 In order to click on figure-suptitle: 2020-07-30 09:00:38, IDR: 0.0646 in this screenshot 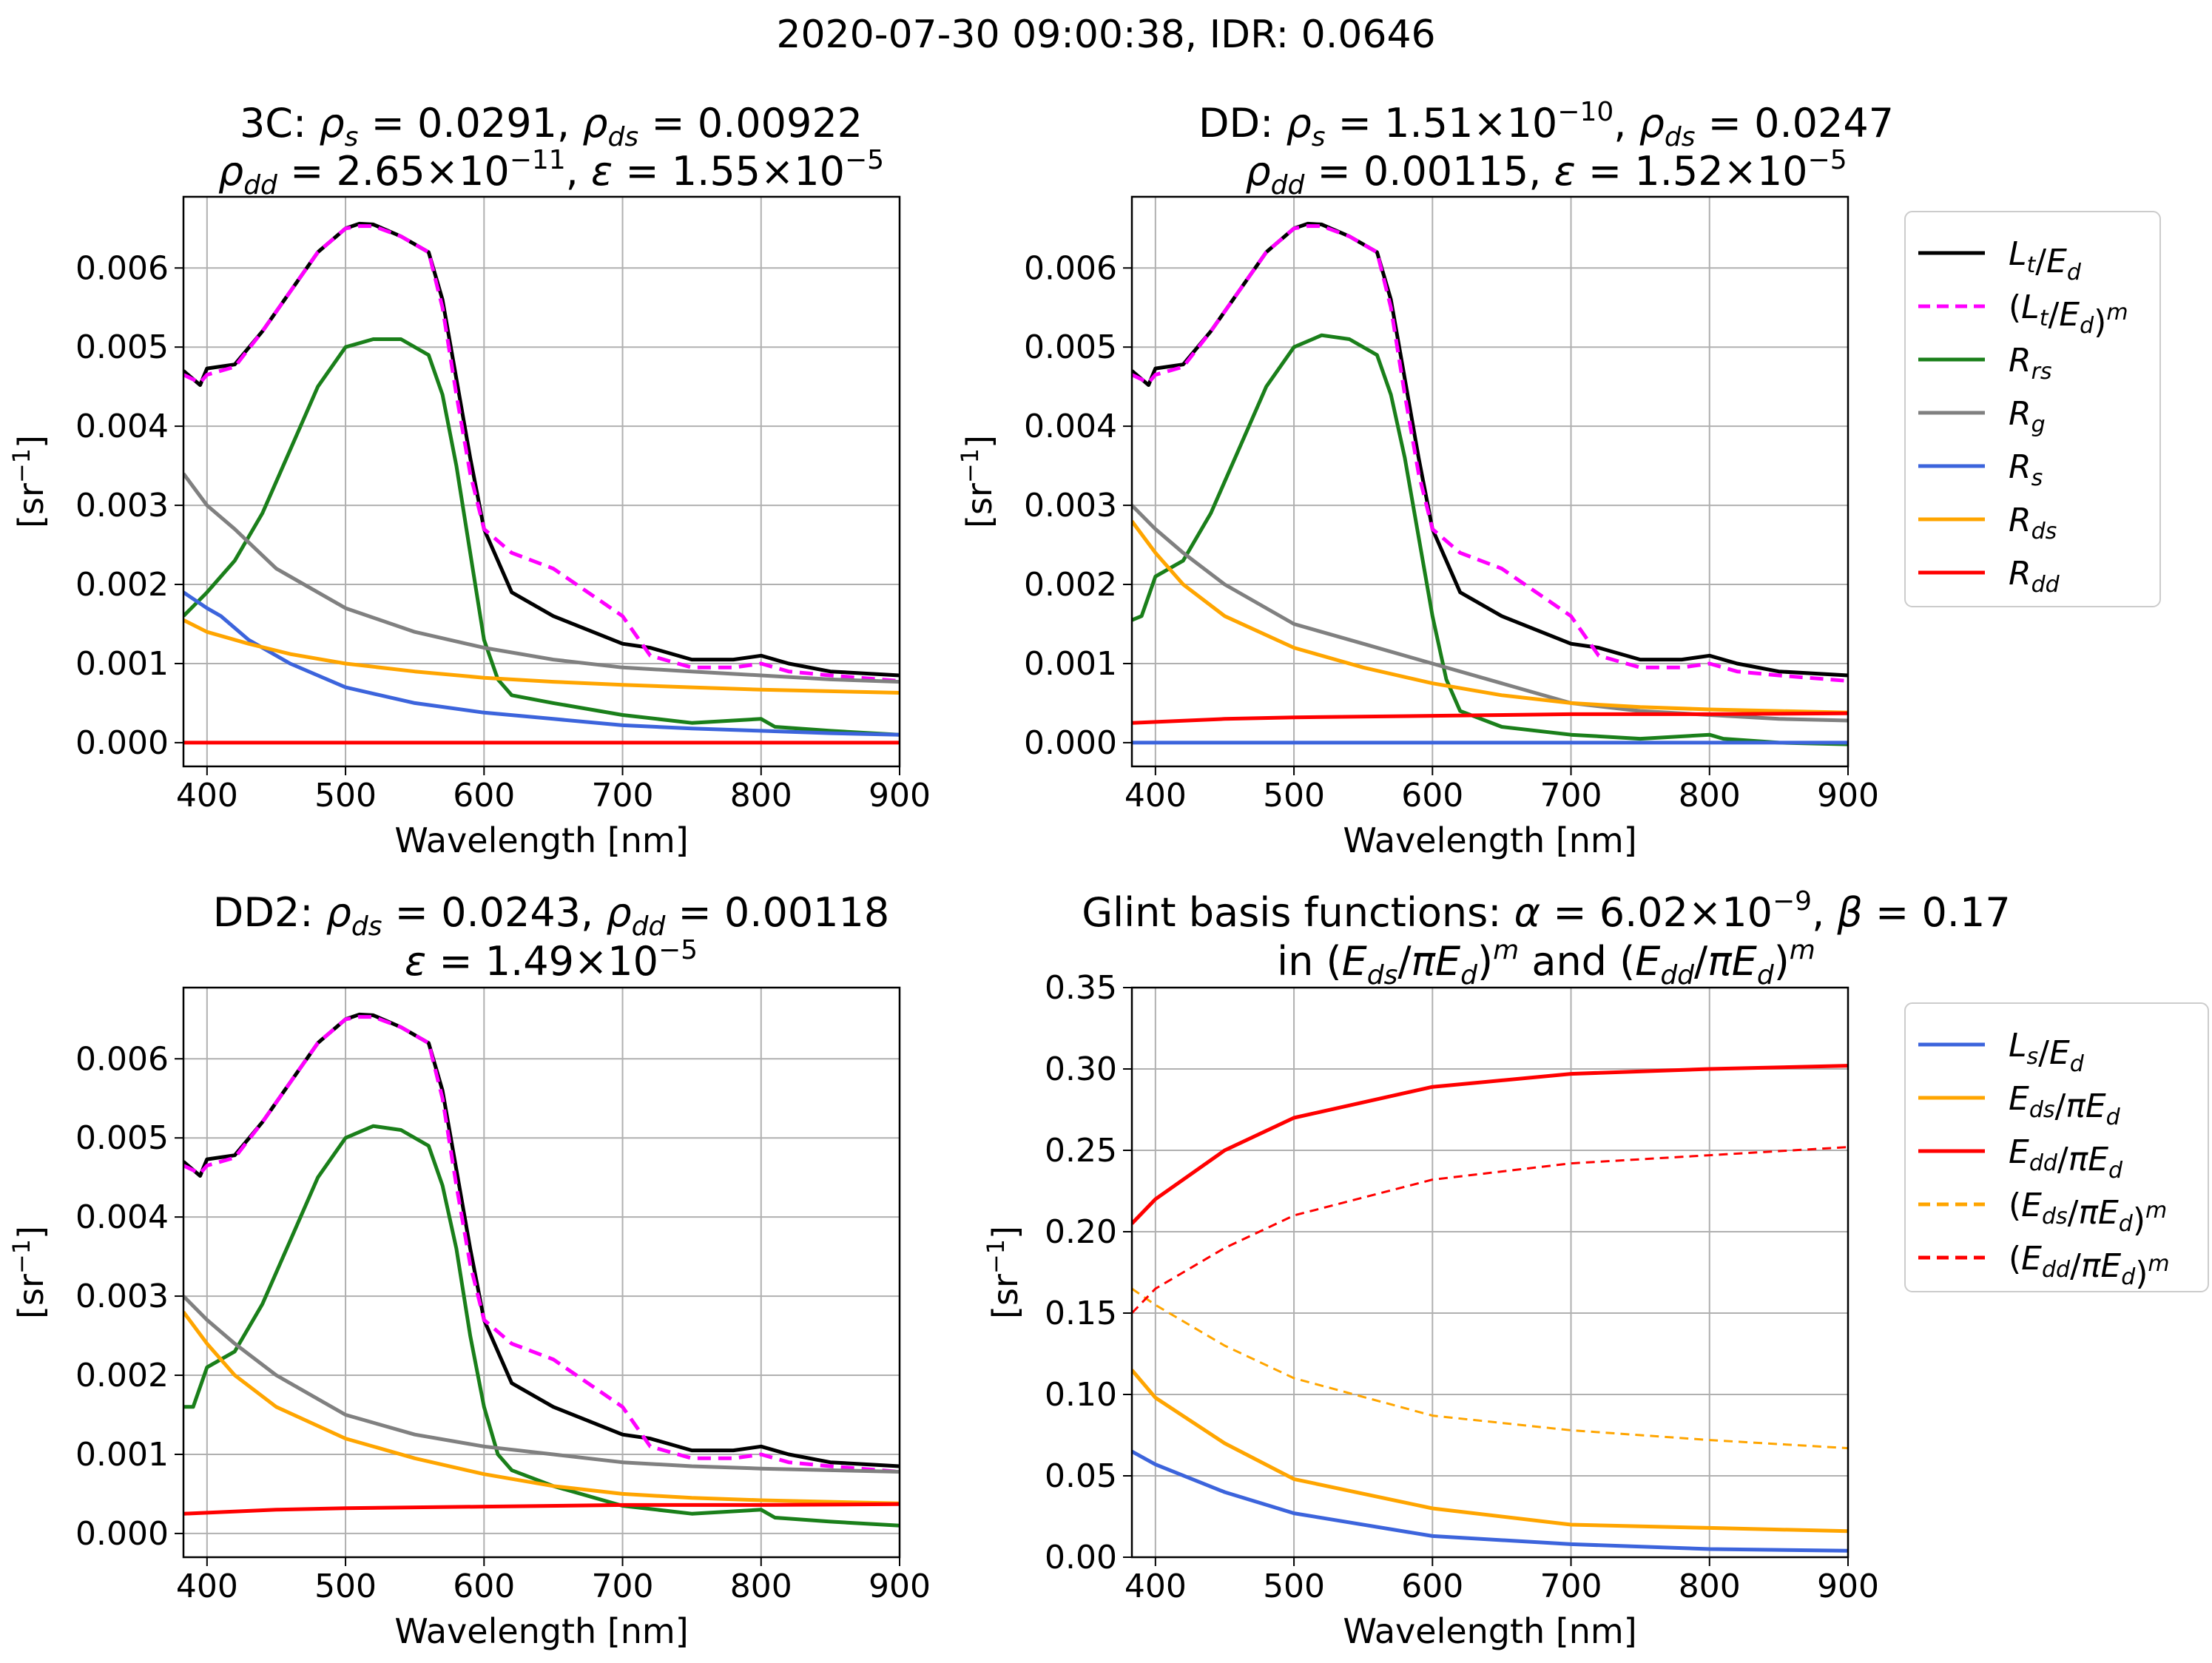, I will do `click(1105, 35)`.